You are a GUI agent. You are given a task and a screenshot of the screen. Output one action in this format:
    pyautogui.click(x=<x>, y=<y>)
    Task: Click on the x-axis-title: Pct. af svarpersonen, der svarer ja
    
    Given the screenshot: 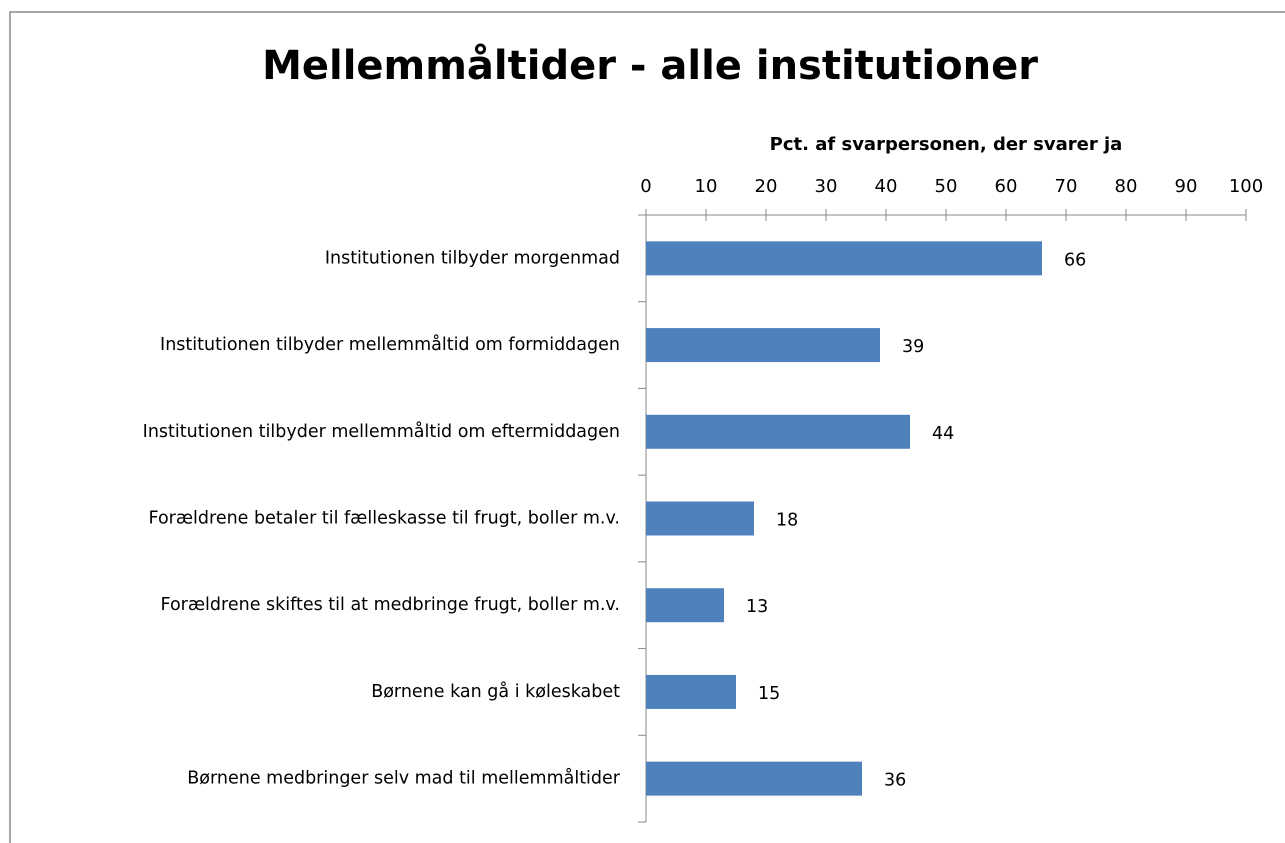 What is the action you would take?
    pyautogui.click(x=946, y=144)
    